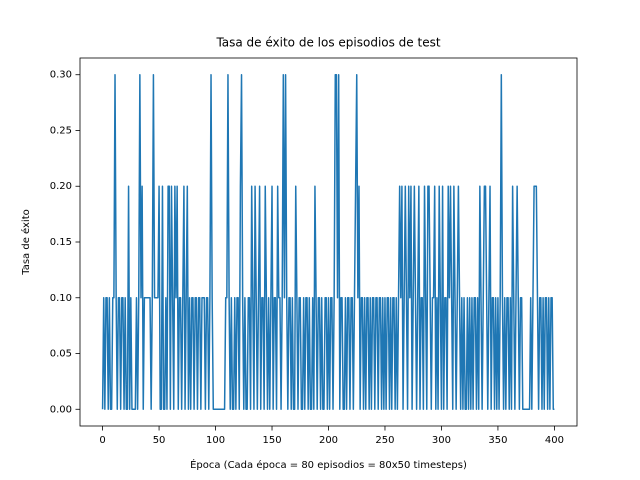 The height and width of the screenshot is (480, 640). Describe the element at coordinates (497, 440) in the screenshot. I see `x-tick-label: 350` at that location.